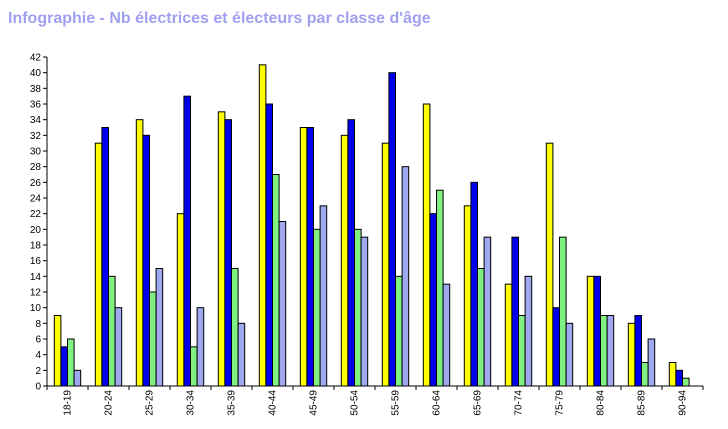  I want to click on x-tick-label: 18-19, so click(68, 403).